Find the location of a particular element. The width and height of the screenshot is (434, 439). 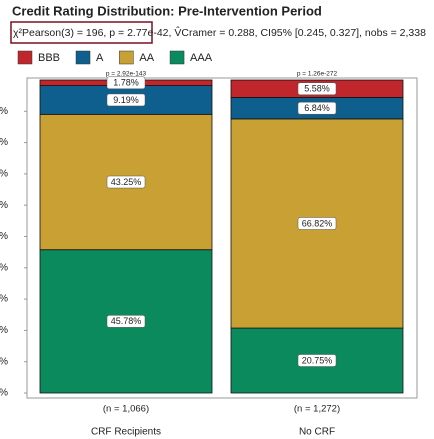

n-label: (n = 1,066) is located at coordinates (126, 409).